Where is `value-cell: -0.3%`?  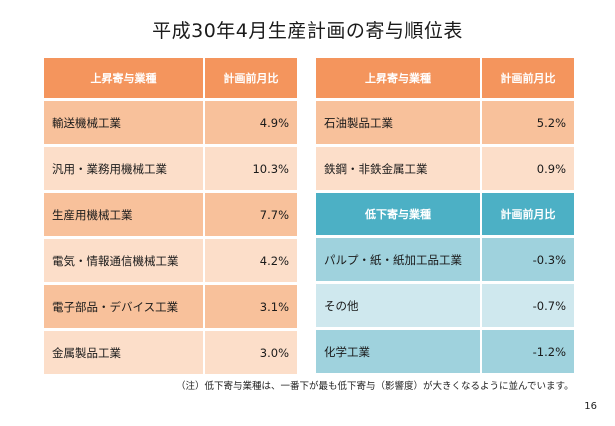
value-cell: -0.3% is located at coordinates (527, 259).